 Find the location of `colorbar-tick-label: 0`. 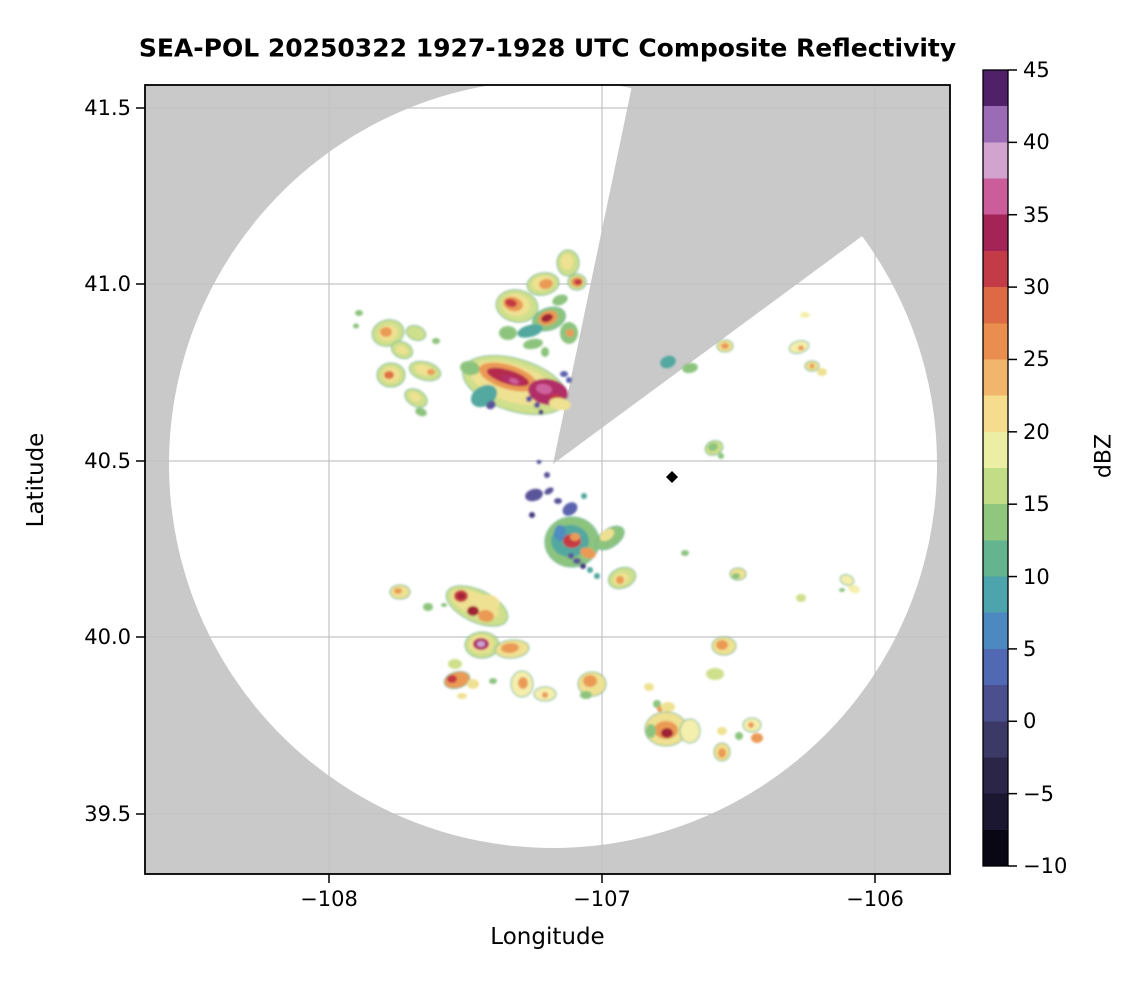

colorbar-tick-label: 0 is located at coordinates (1030, 721).